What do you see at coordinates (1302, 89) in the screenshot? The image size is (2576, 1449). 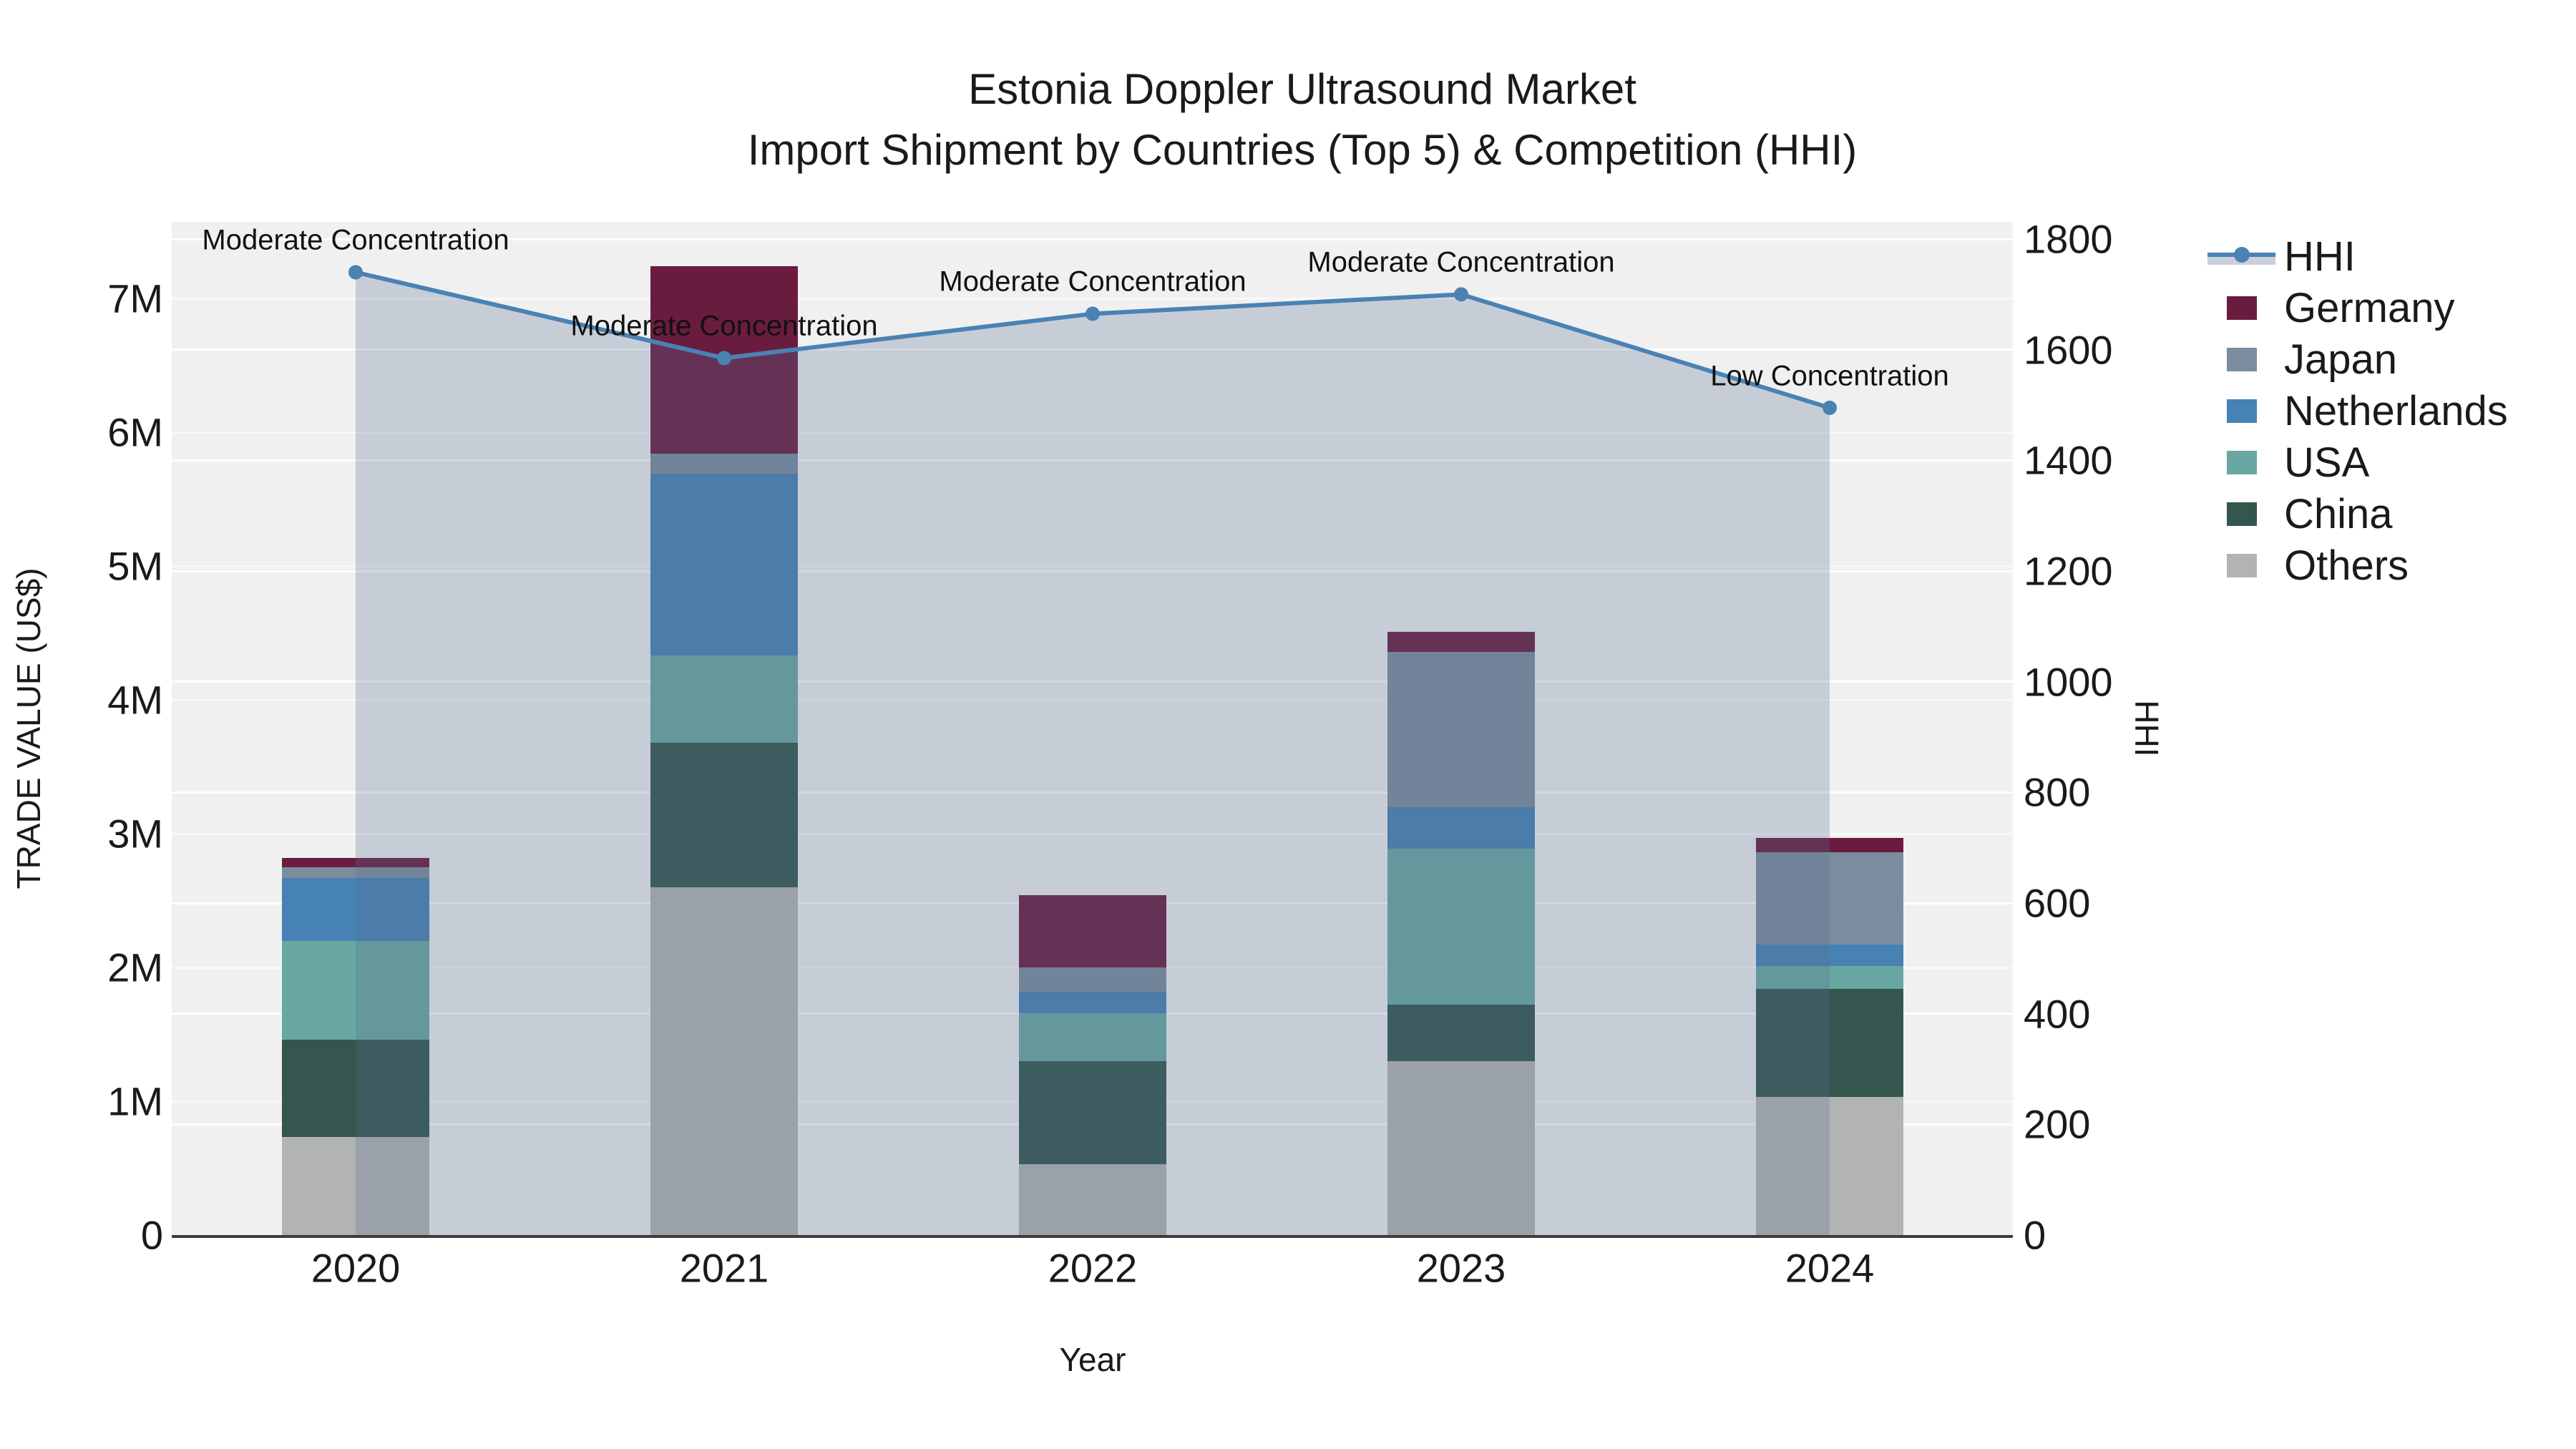 I see `chart-title-line1: Estonia Doppler Ultrasound Market` at bounding box center [1302, 89].